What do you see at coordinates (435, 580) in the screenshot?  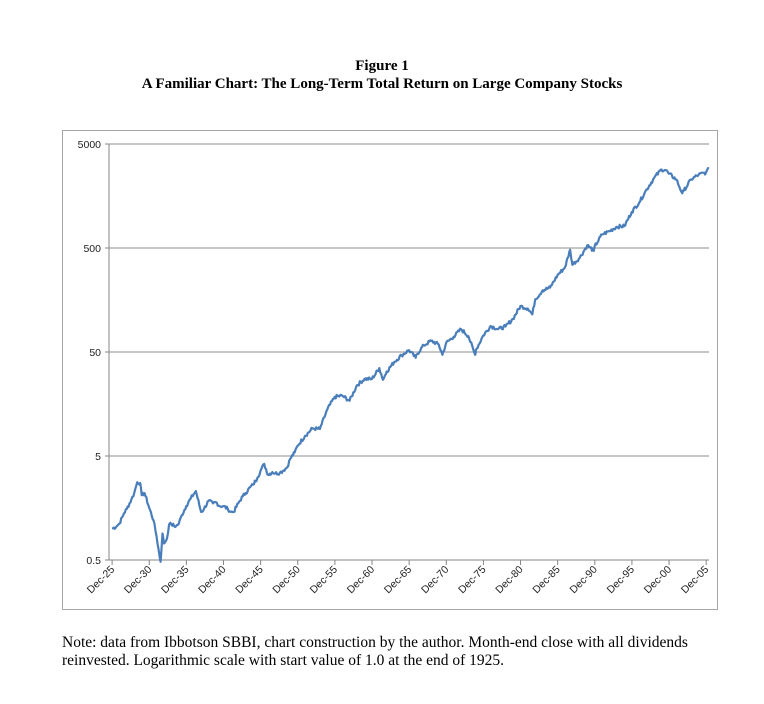 I see `x-tick-label: Dec-70` at bounding box center [435, 580].